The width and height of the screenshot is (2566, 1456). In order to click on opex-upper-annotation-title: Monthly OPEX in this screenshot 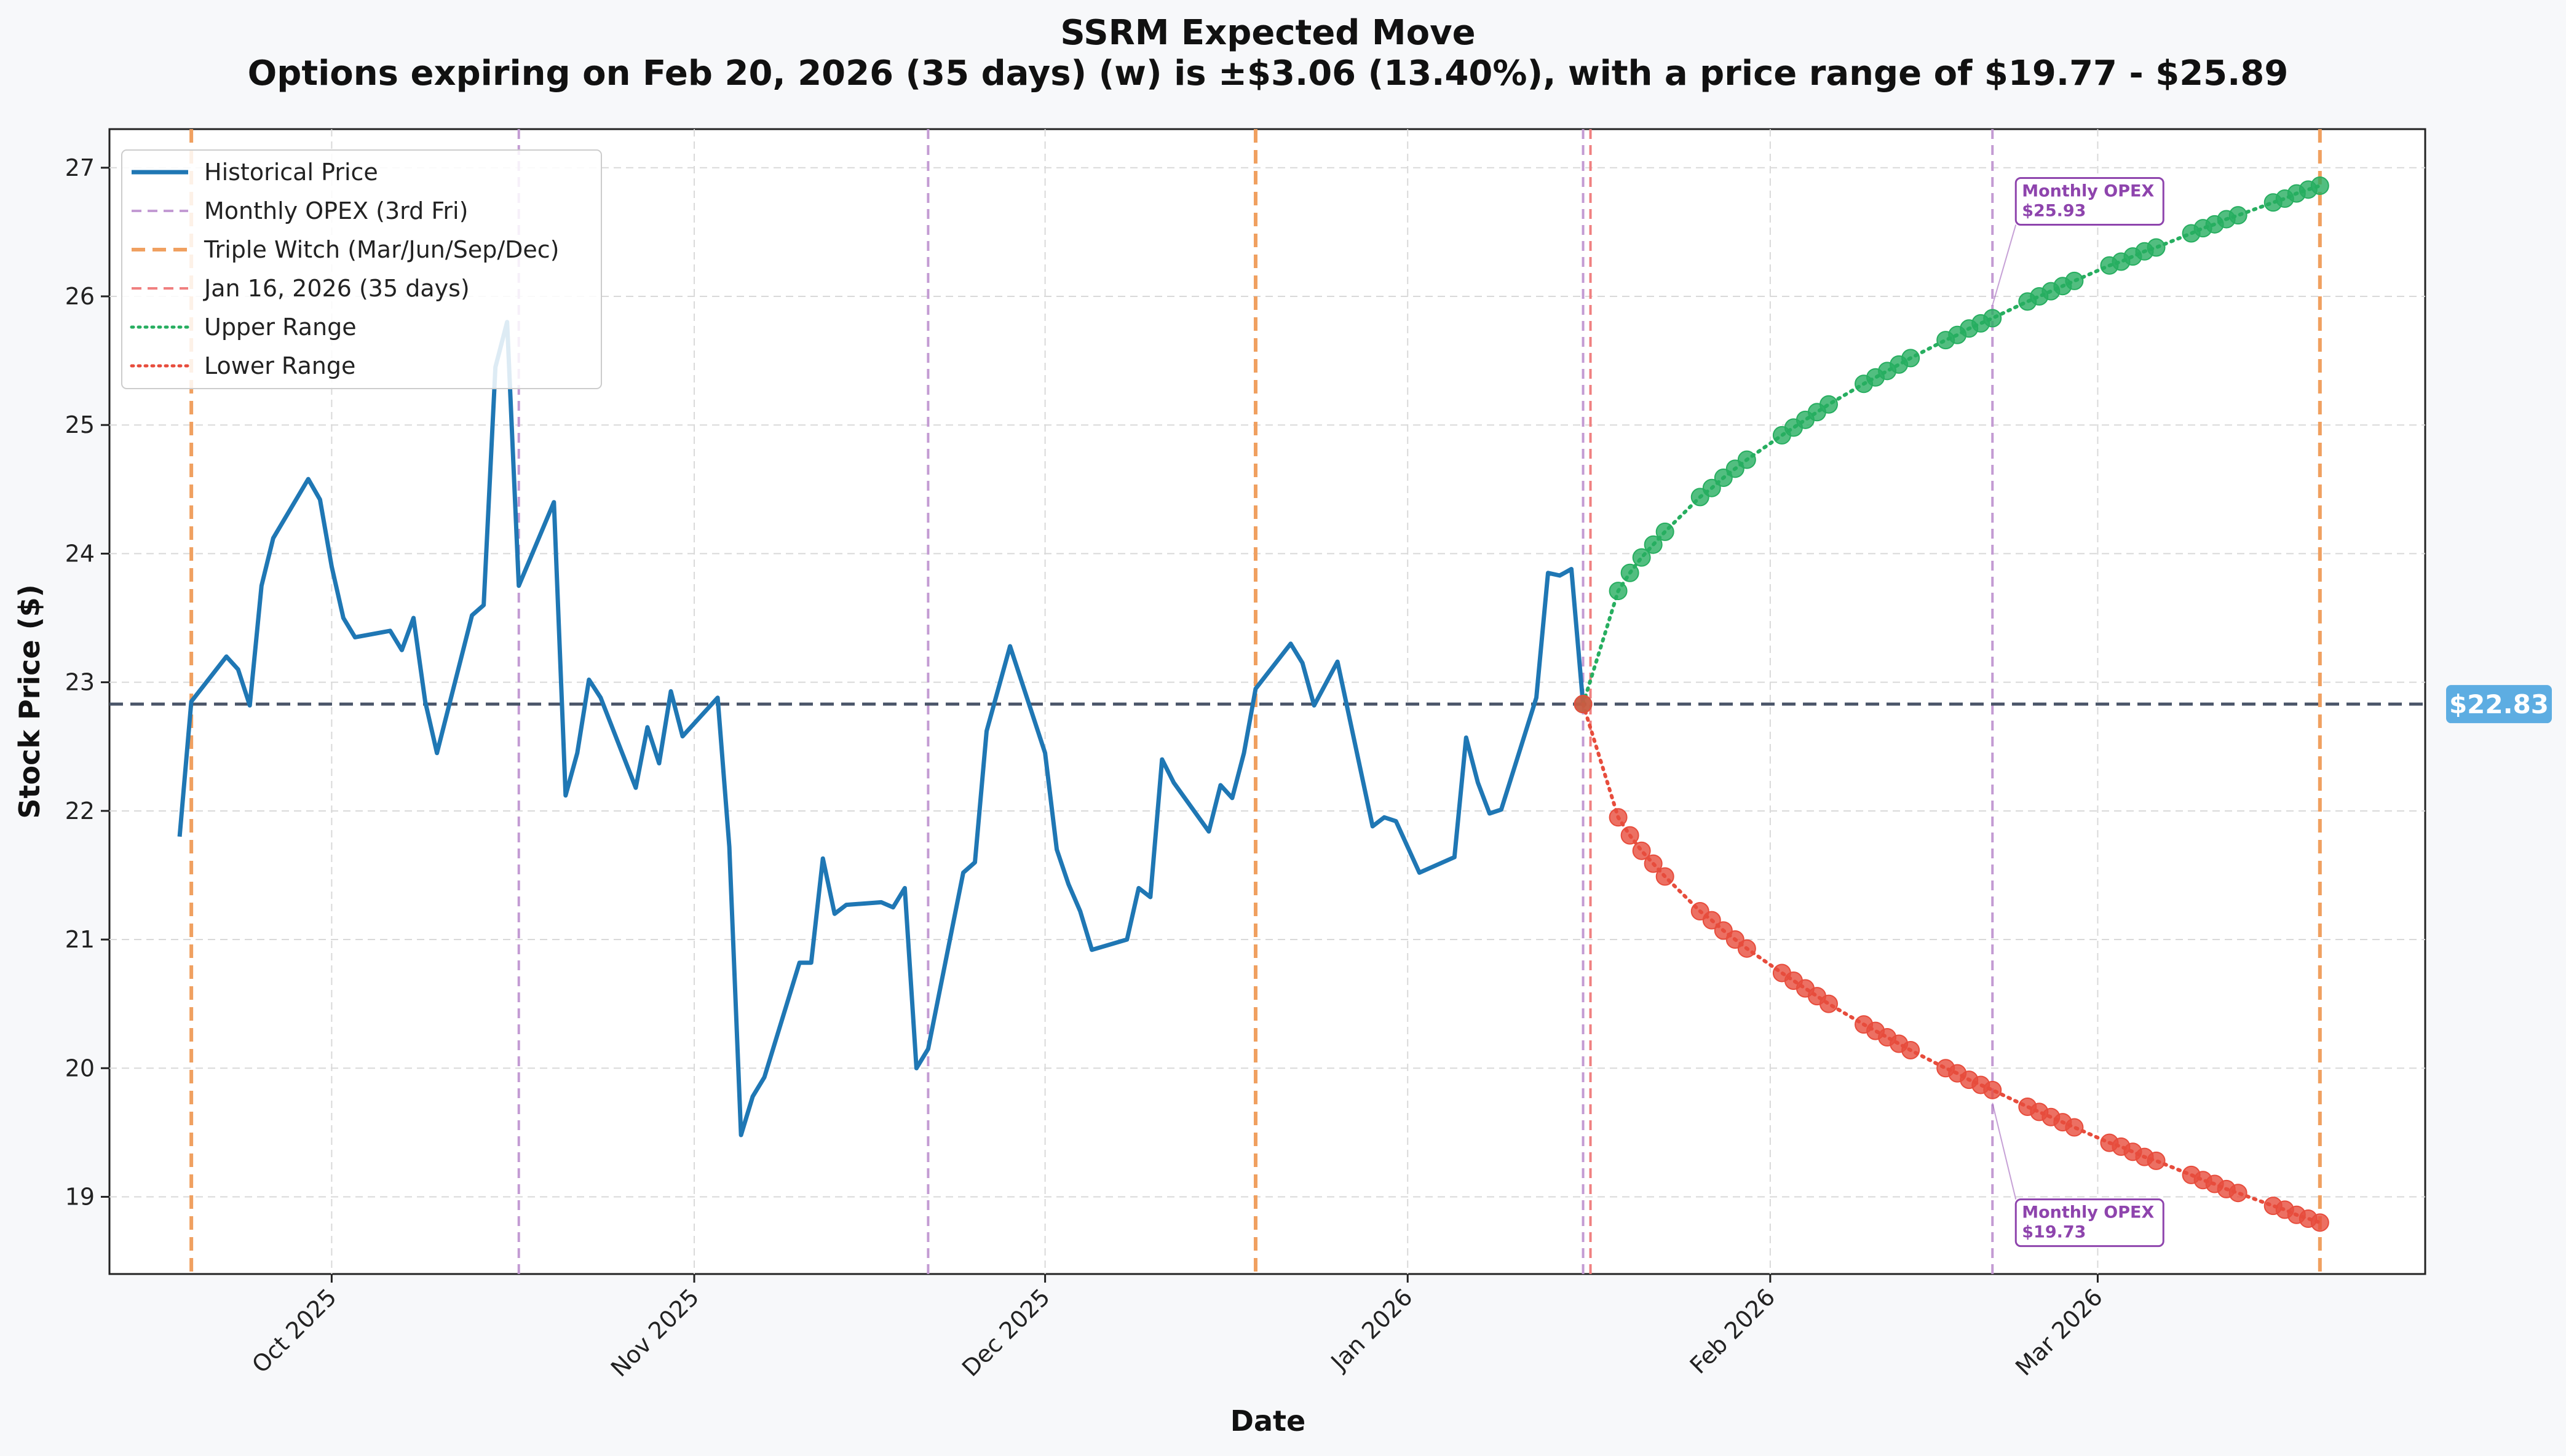, I will do `click(2088, 191)`.